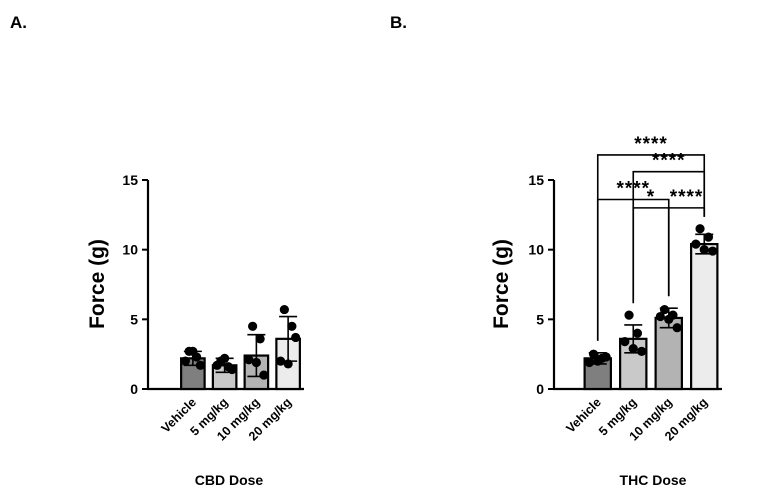  What do you see at coordinates (97, 284) in the screenshot?
I see `panel-a-ylabel: Force (g)` at bounding box center [97, 284].